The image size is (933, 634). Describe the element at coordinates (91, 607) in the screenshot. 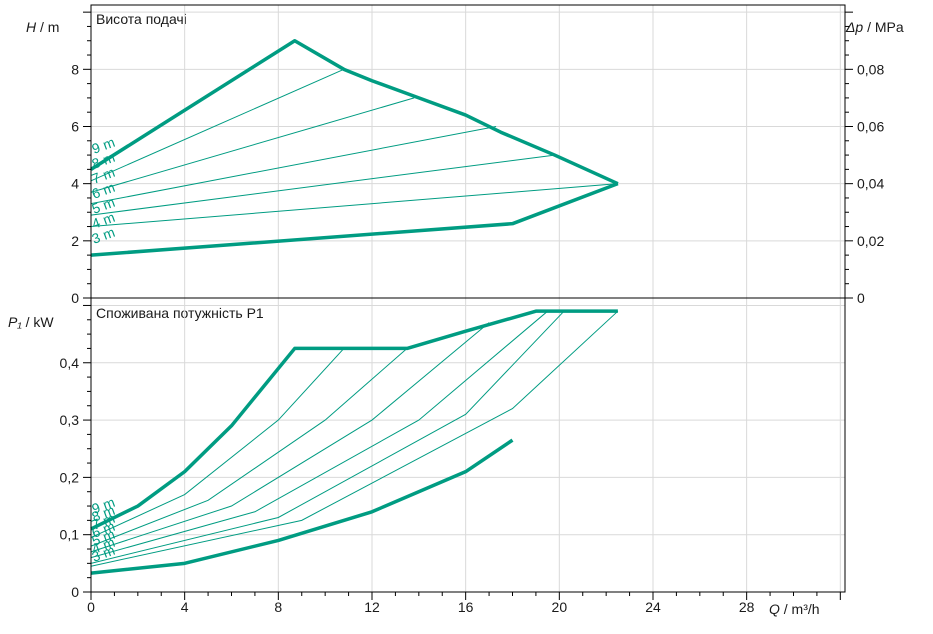

I see `x-tick-label: 0` at that location.